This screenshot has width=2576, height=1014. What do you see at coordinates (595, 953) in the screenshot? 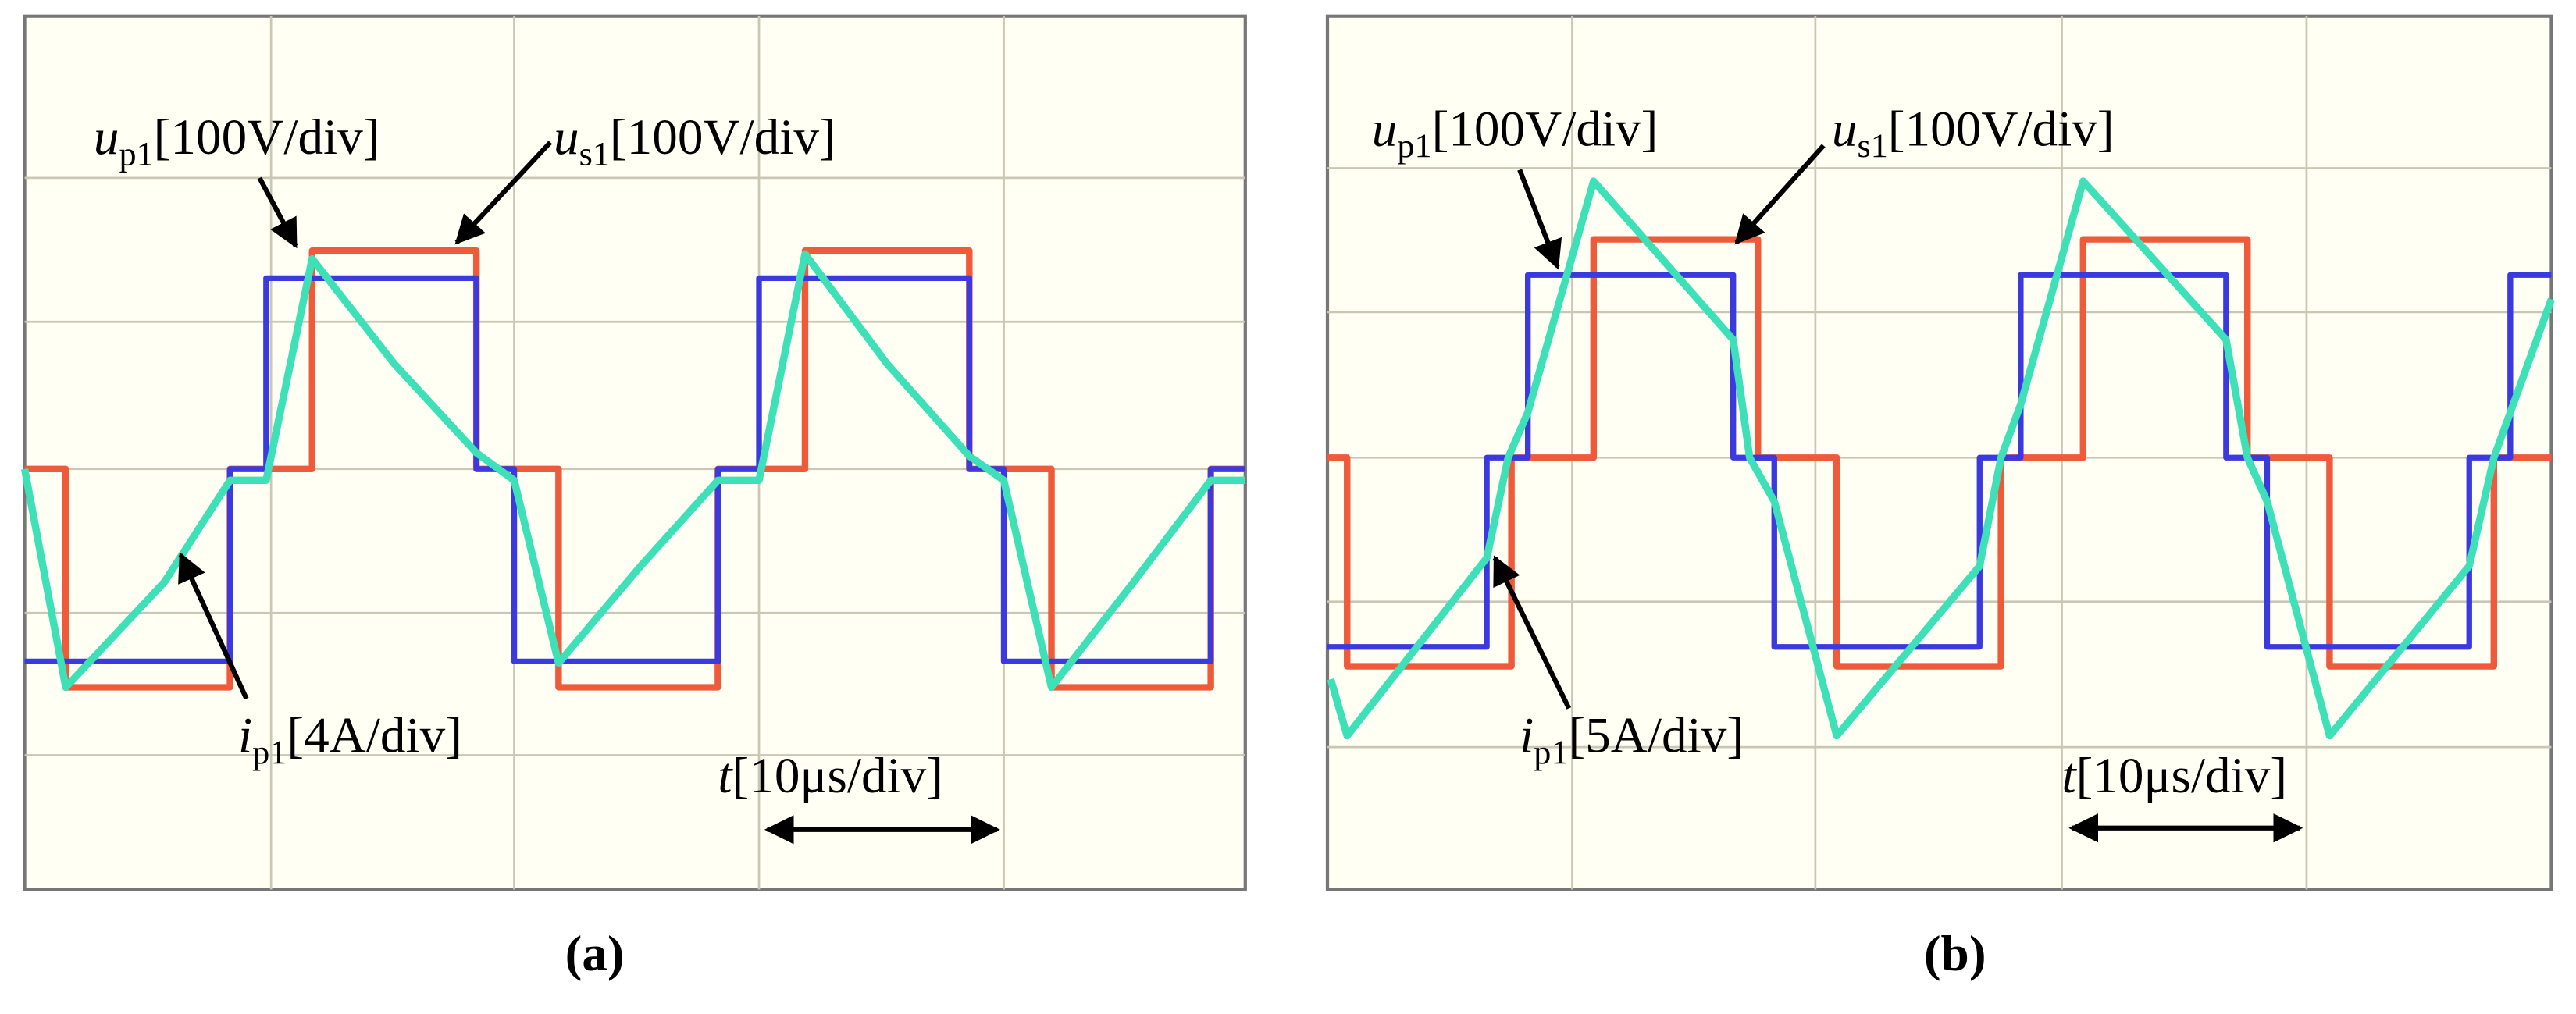
I see `caption: (a)` at bounding box center [595, 953].